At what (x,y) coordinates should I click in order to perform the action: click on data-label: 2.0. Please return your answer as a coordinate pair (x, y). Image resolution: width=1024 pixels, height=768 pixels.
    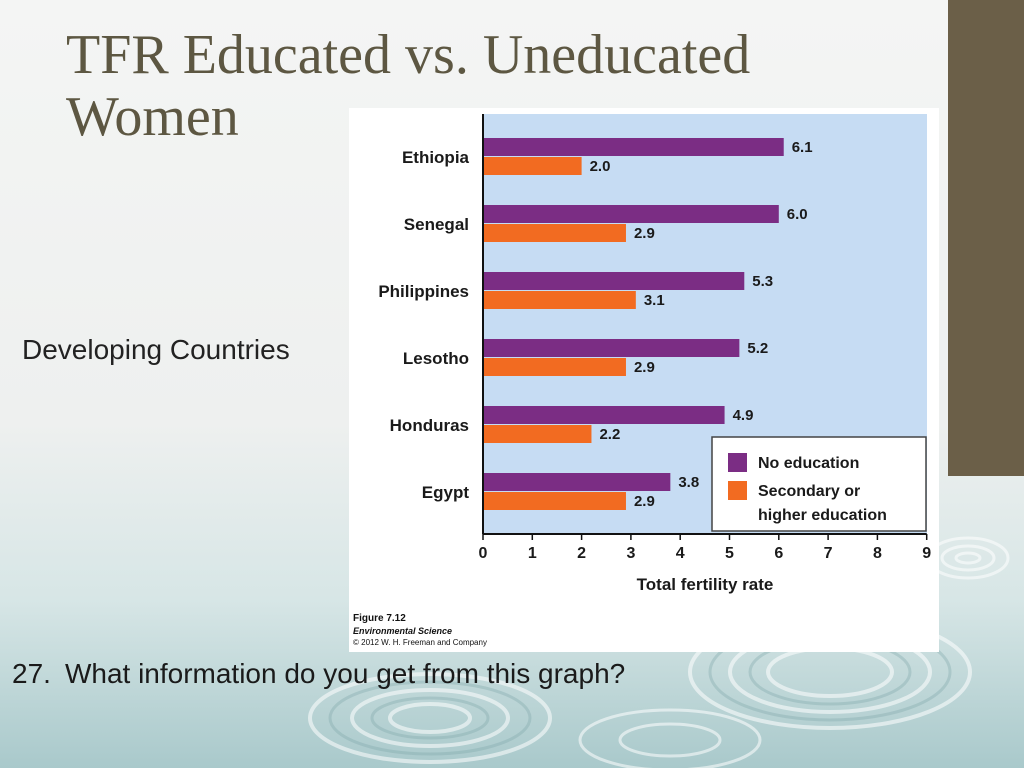
    Looking at the image, I should click on (600, 166).